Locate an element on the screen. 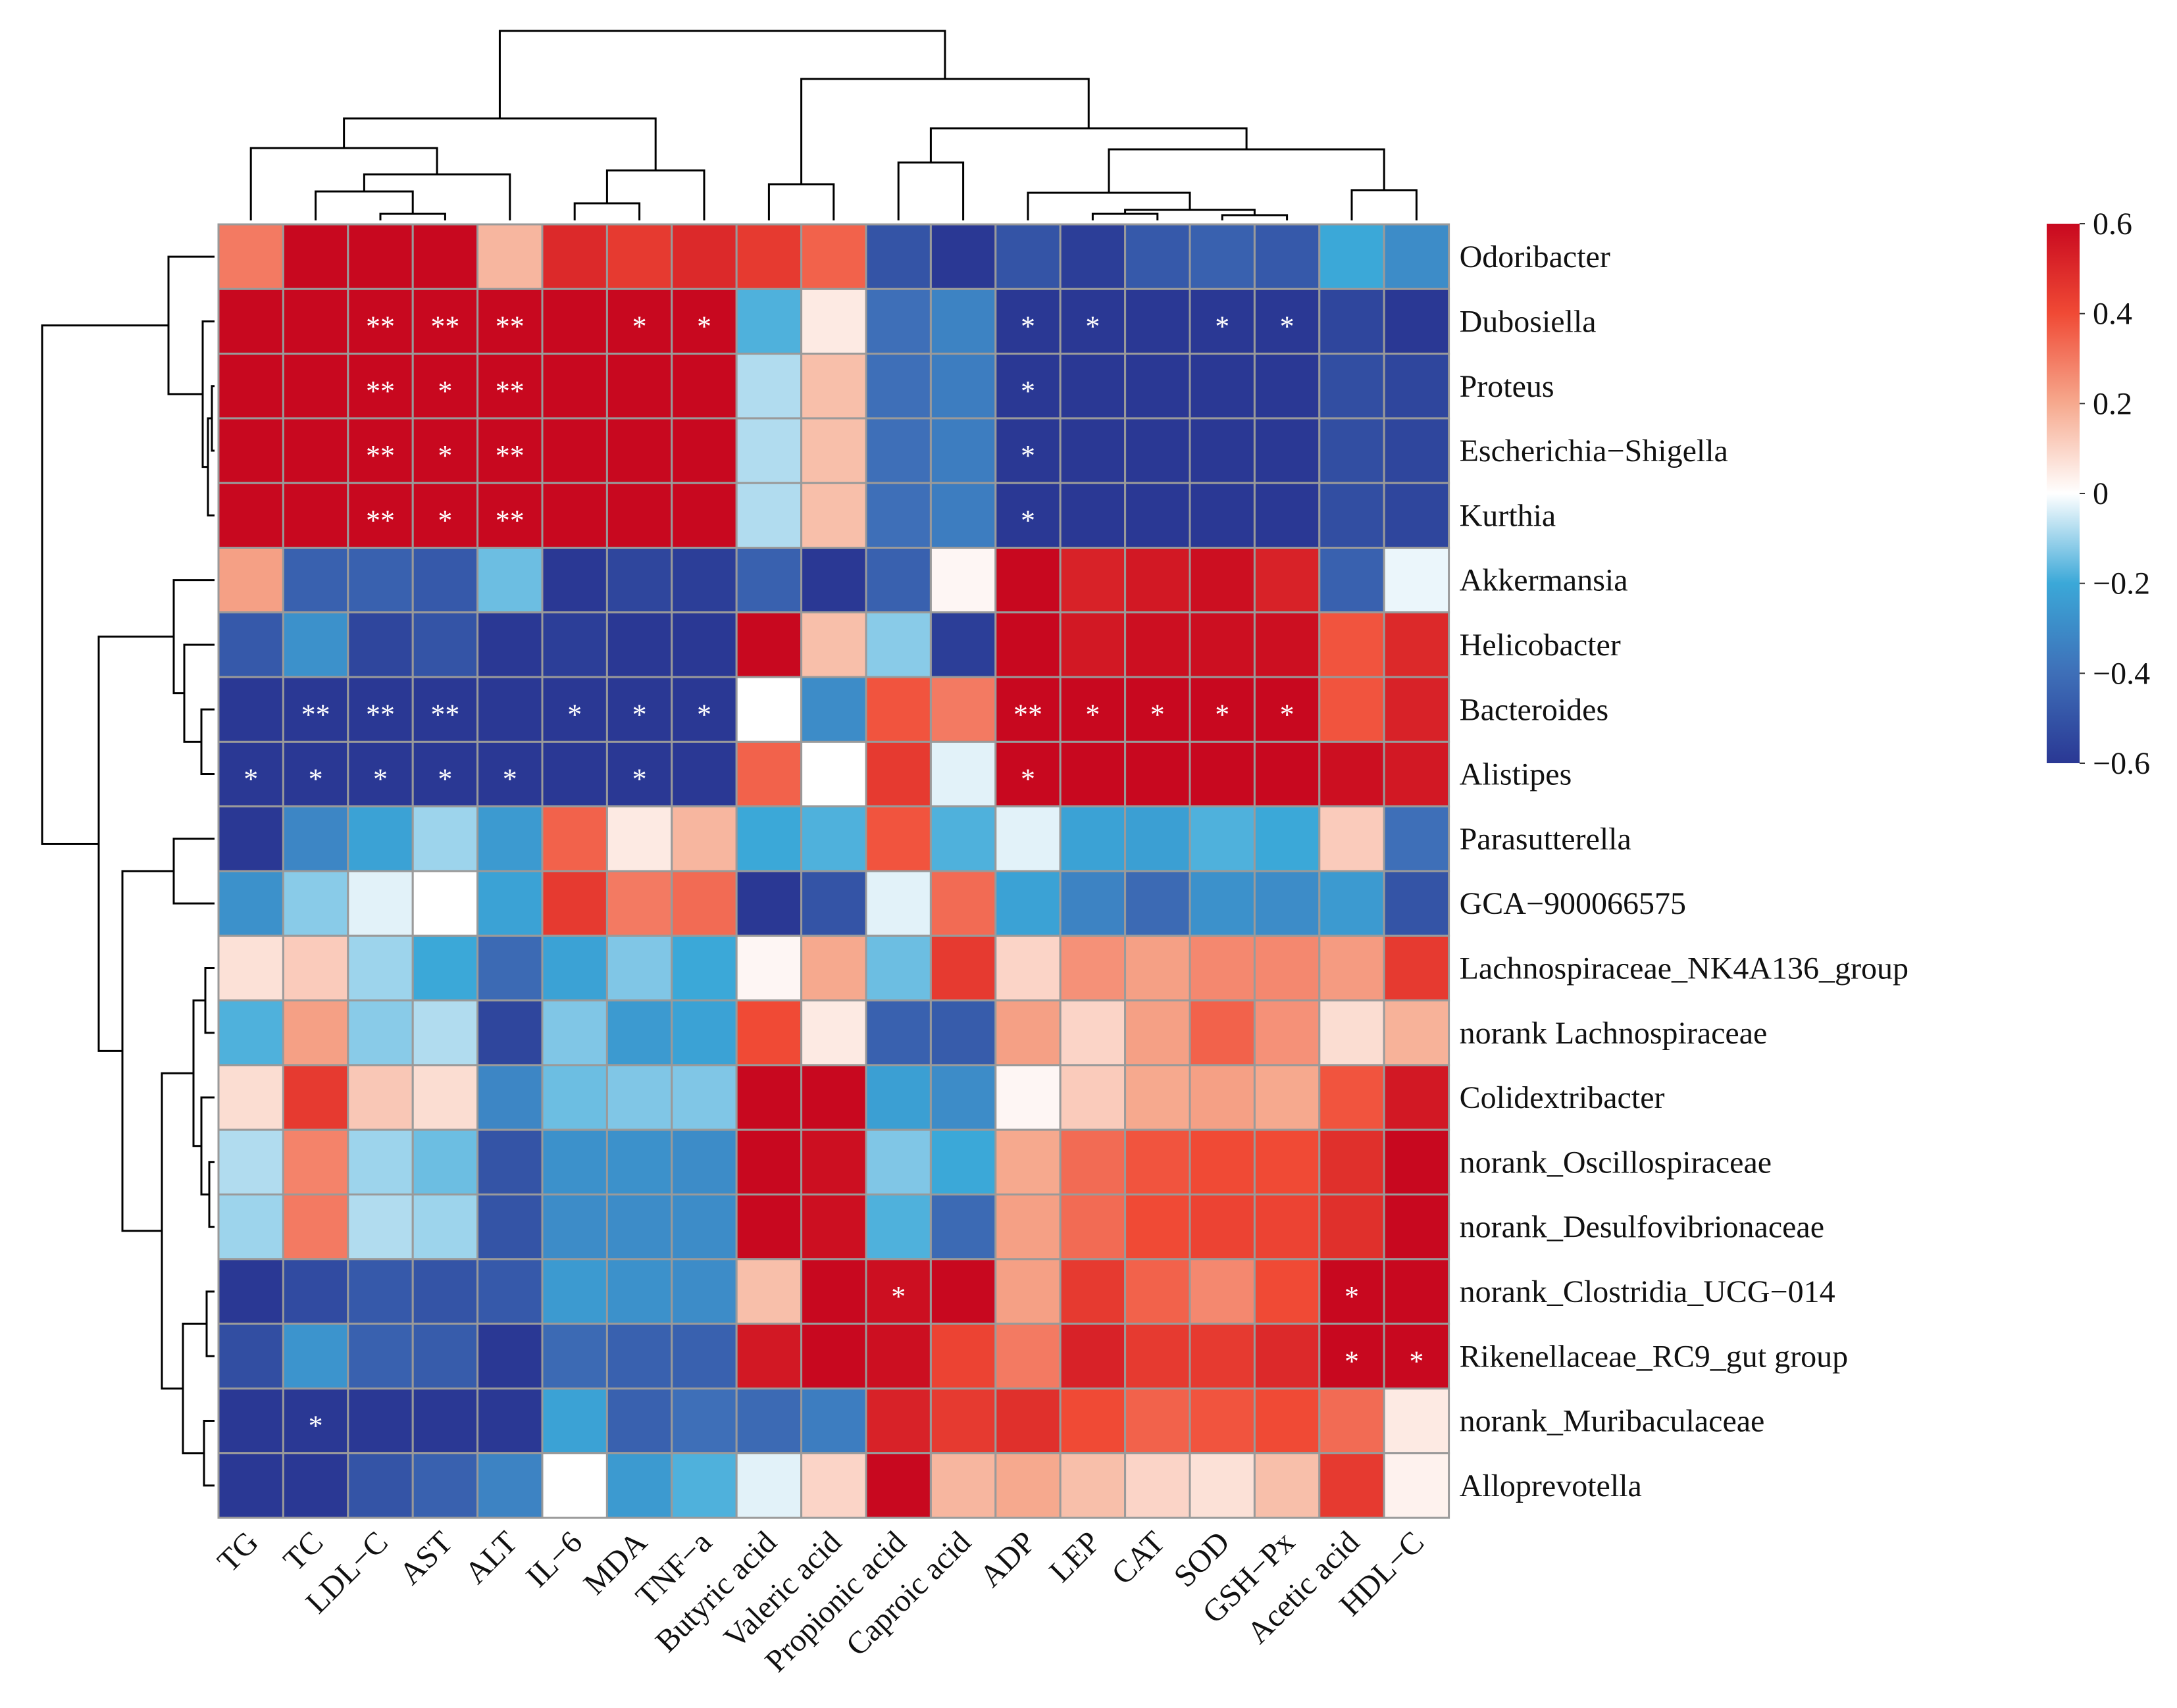 This screenshot has height=1708, width=2177. row-label: Bacteroides is located at coordinates (1534, 709).